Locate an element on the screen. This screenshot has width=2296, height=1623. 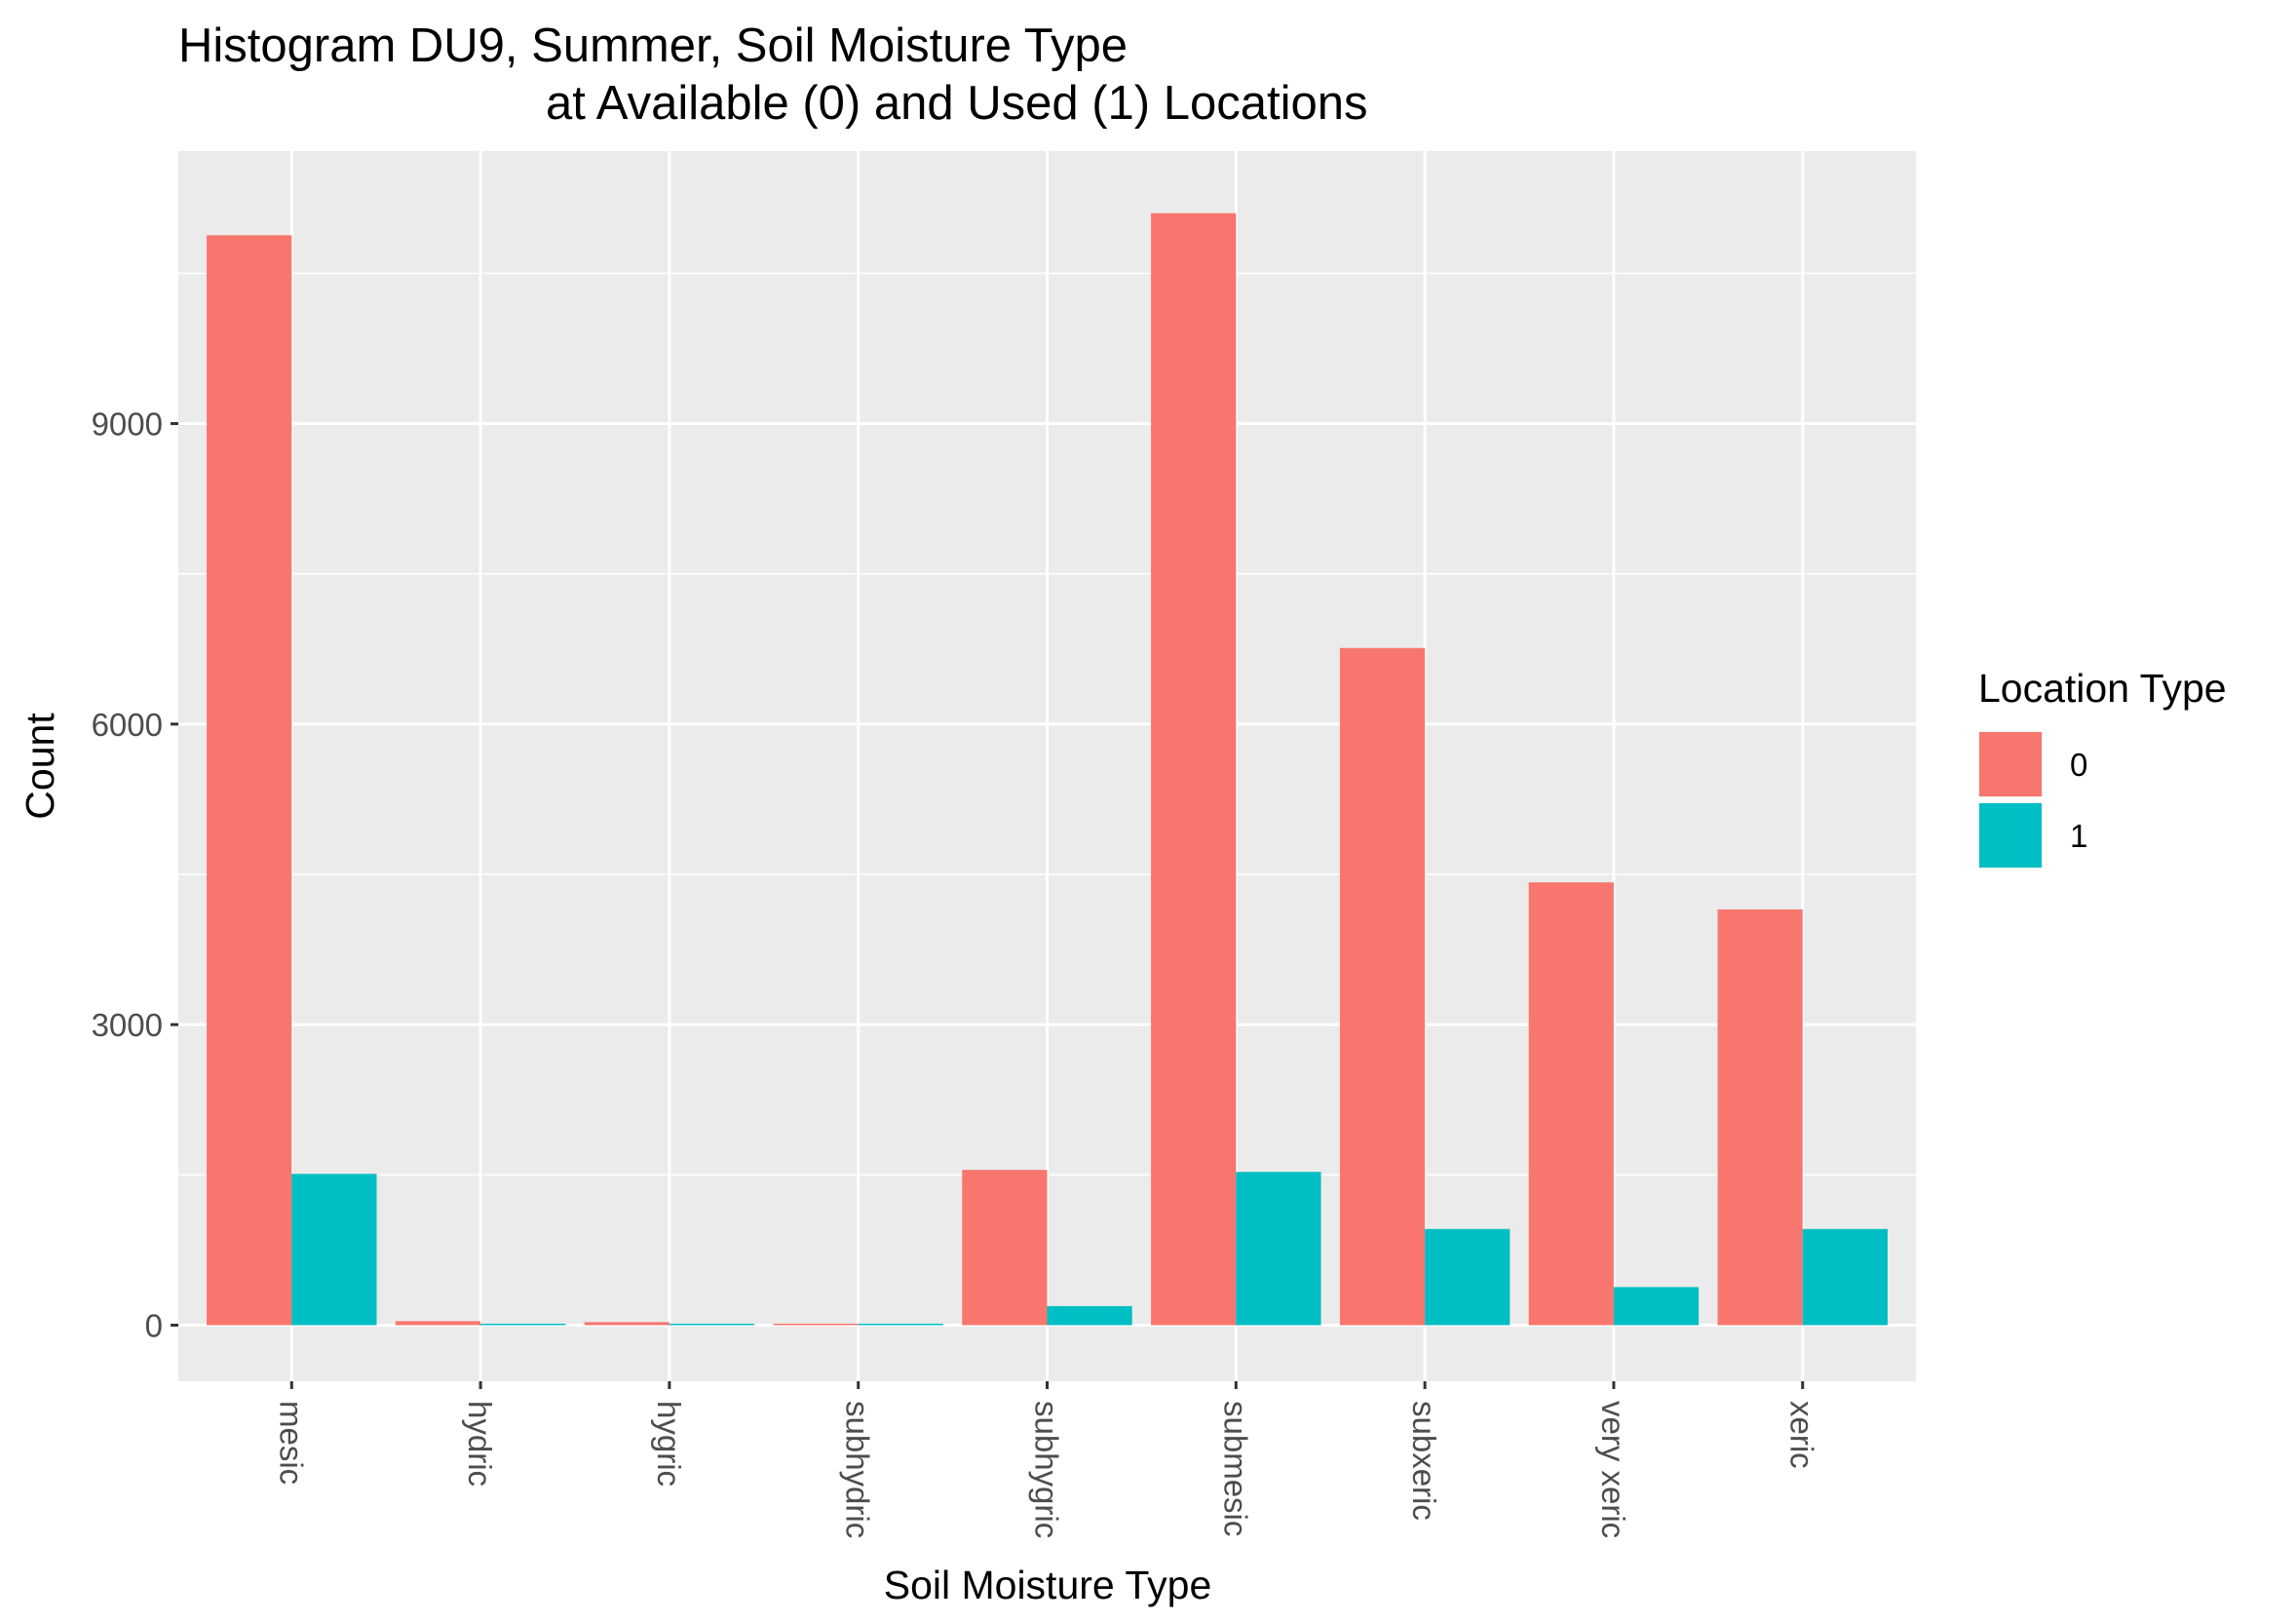
y-tick-label: 6000 is located at coordinates (127, 725).